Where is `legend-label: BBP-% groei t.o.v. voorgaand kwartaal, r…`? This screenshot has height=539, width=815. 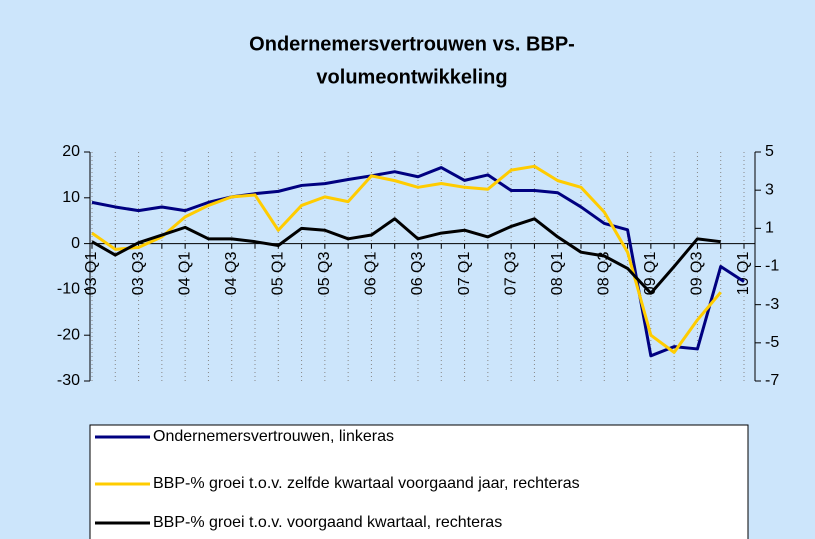
legend-label: BBP-% groei t.o.v. voorgaand kwartaal, r… is located at coordinates (327, 522).